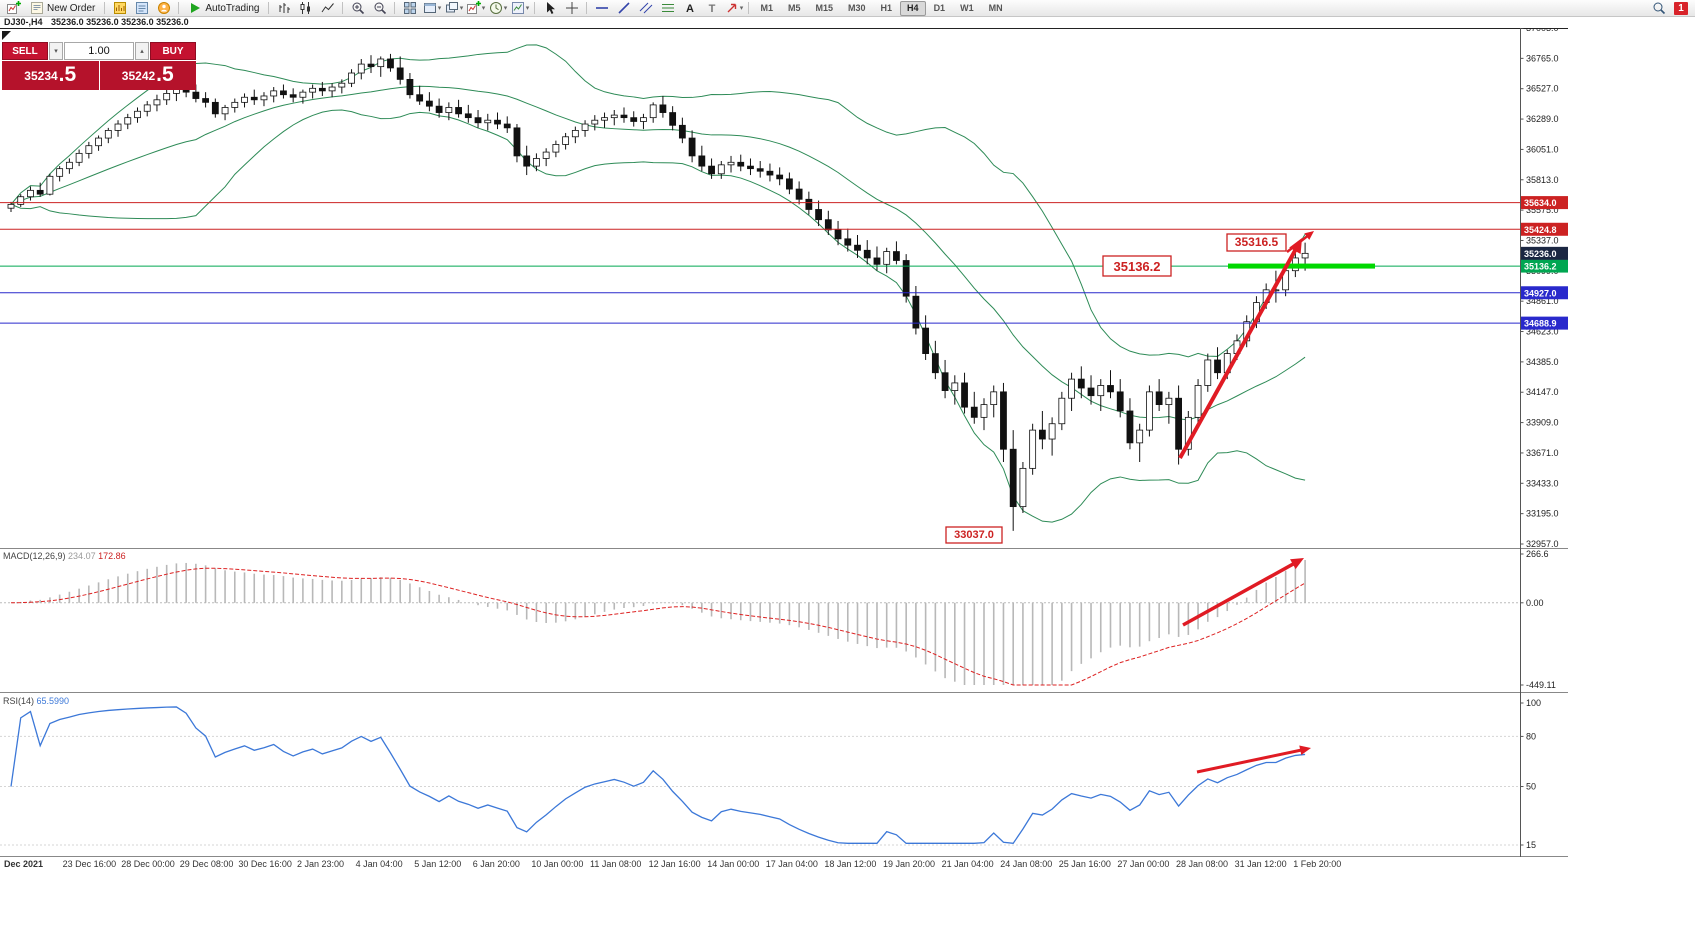 The height and width of the screenshot is (939, 1695). What do you see at coordinates (1540, 324) in the screenshot?
I see `price-tag-label: 34688.9` at bounding box center [1540, 324].